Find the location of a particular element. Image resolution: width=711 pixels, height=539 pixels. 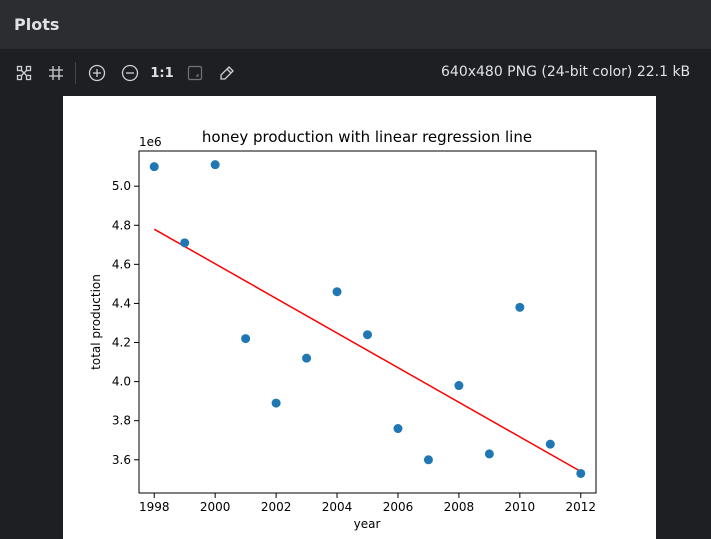

x-tick-label: 2008 is located at coordinates (459, 507).